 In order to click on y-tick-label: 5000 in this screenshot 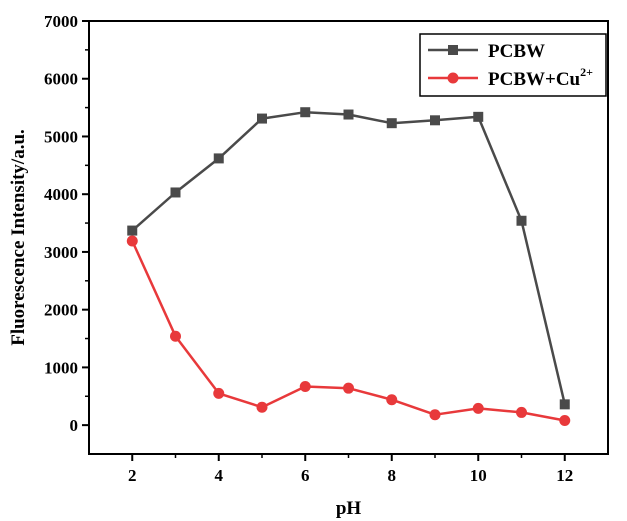, I will do `click(61, 136)`.